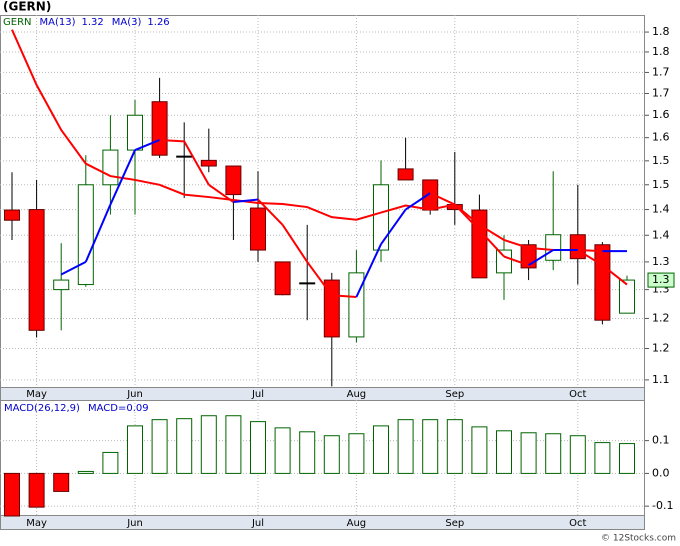 This screenshot has width=680, height=546. What do you see at coordinates (661, 261) in the screenshot?
I see `y-tick-label: 1.3` at bounding box center [661, 261].